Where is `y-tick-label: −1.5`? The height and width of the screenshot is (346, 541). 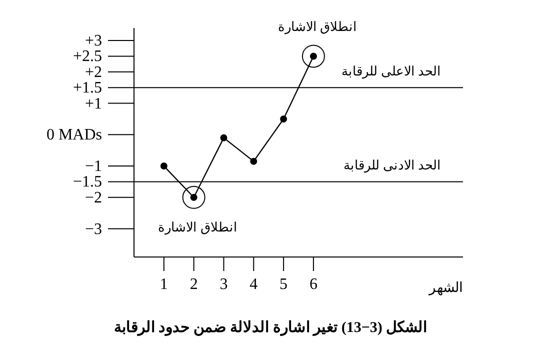
y-tick-label: −1.5 is located at coordinates (87, 182).